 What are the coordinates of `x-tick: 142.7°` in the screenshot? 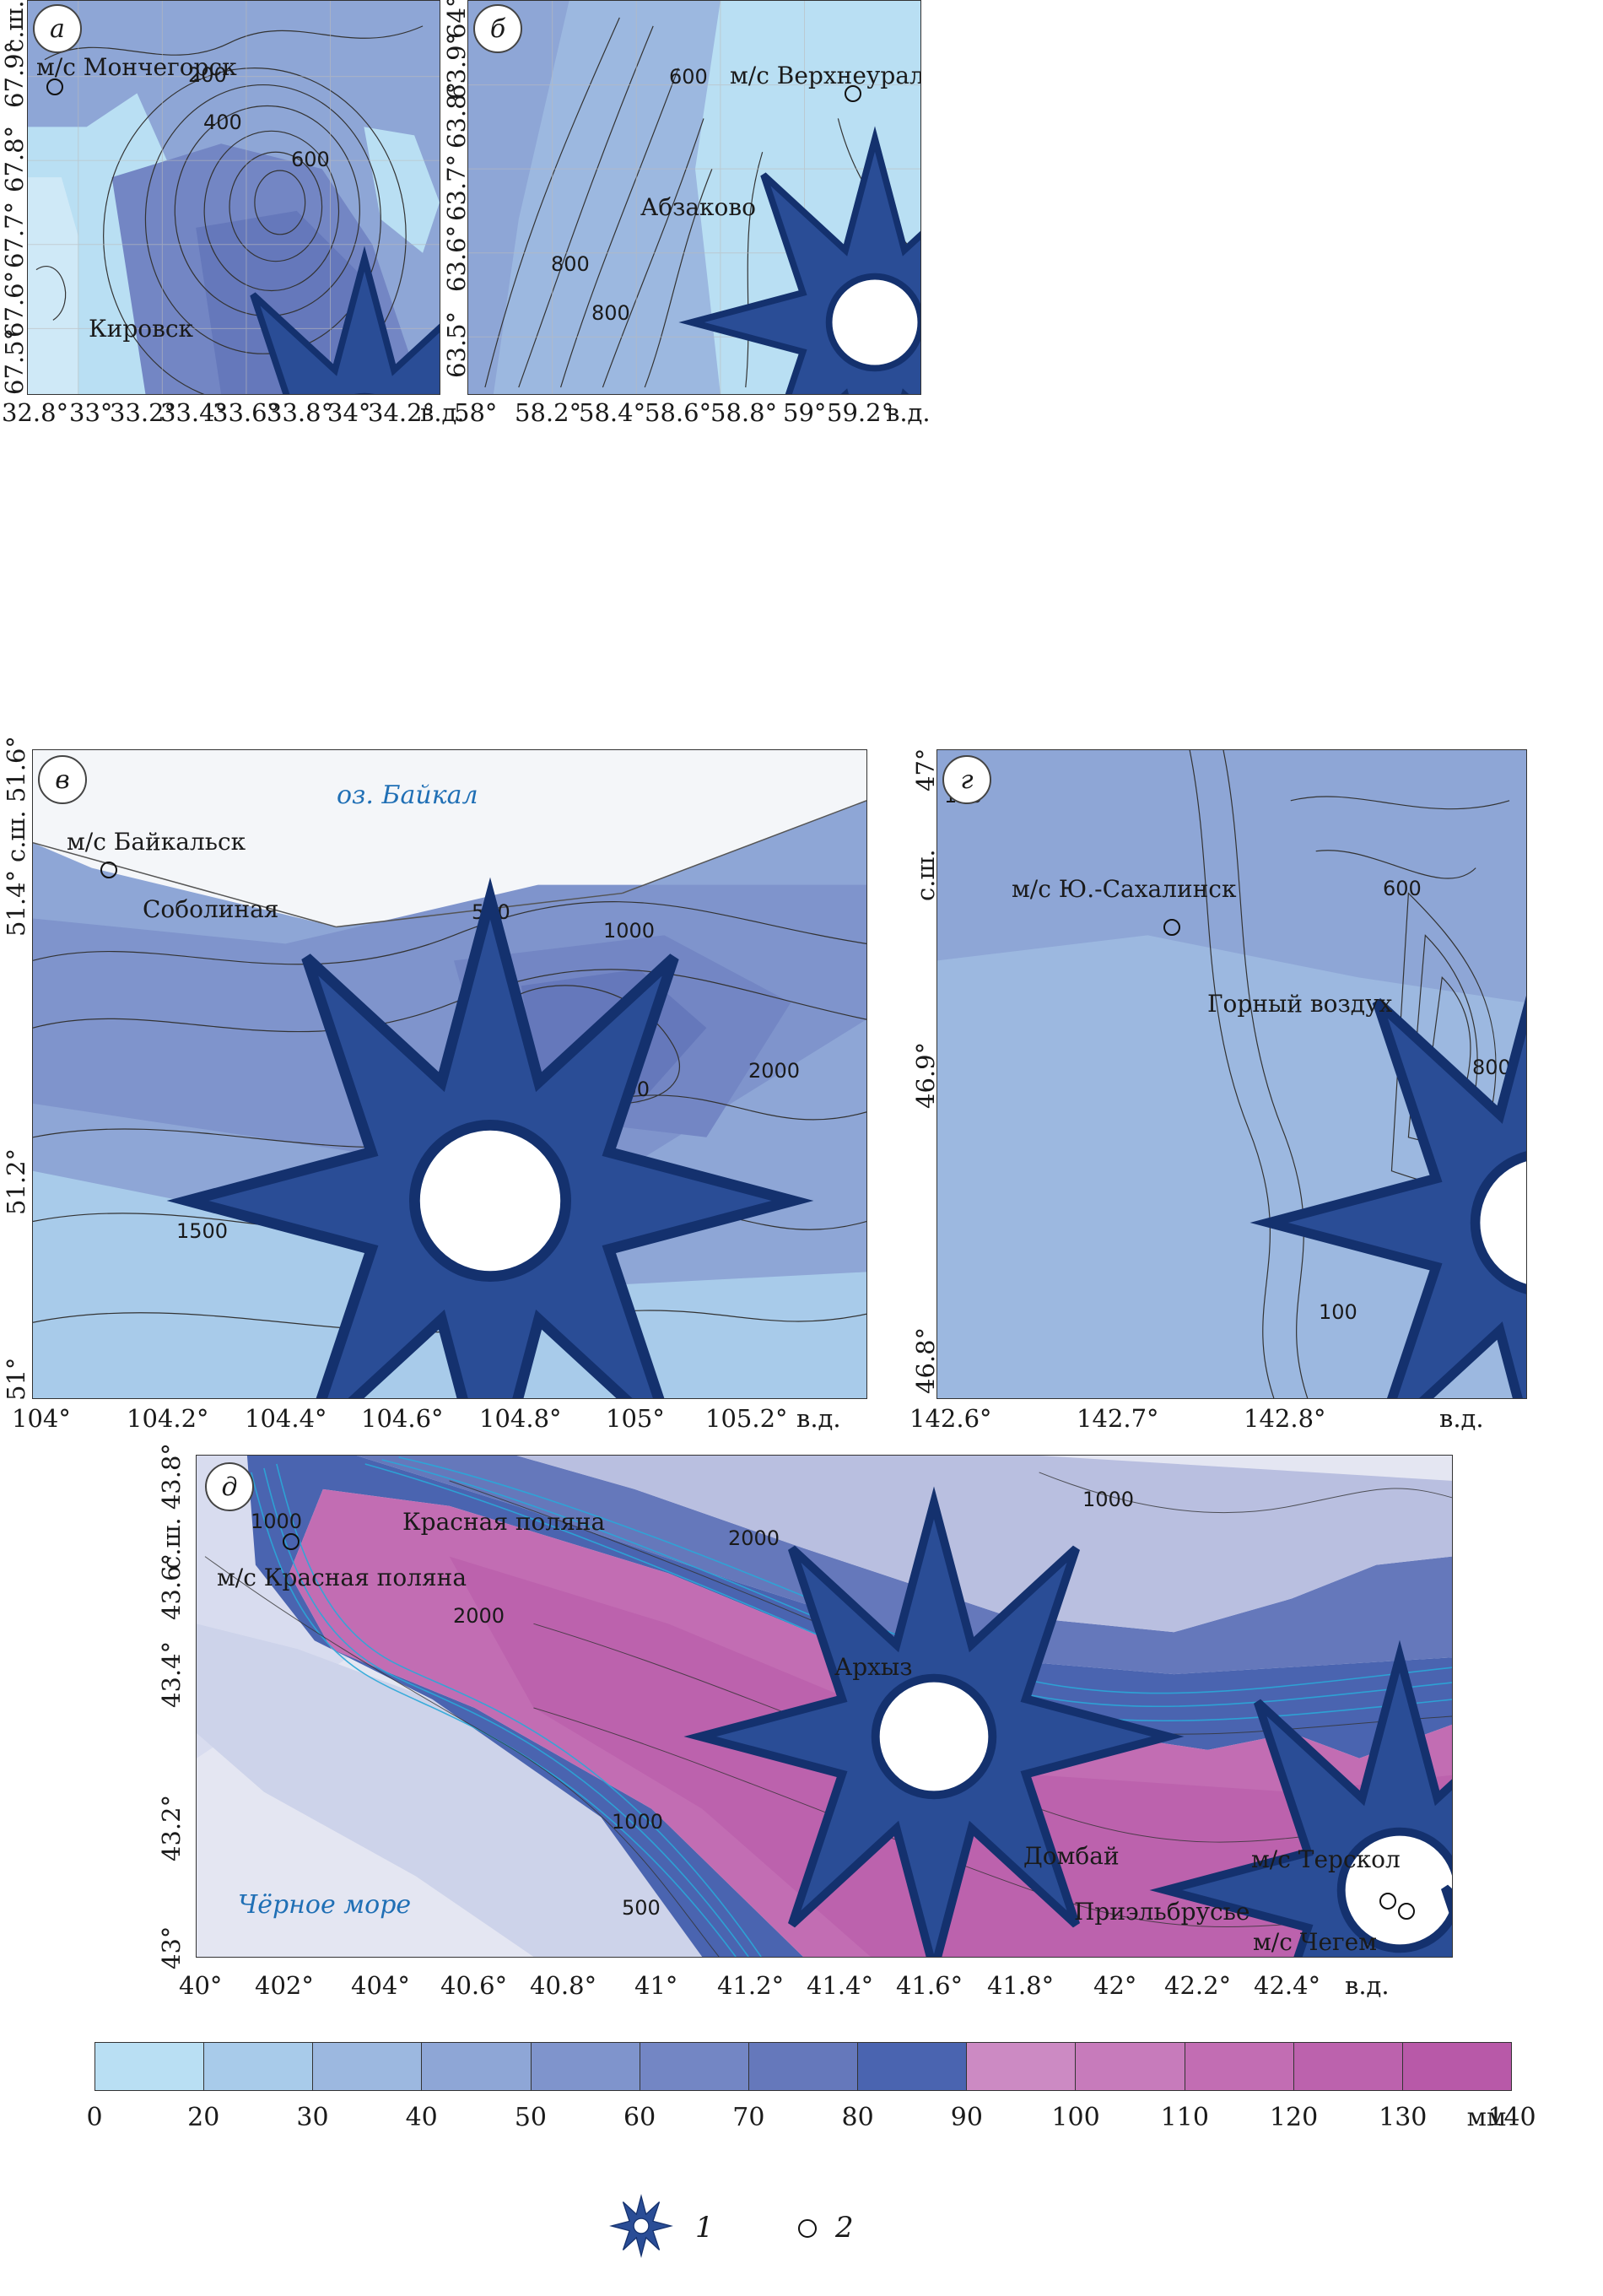 It's located at (1118, 1418).